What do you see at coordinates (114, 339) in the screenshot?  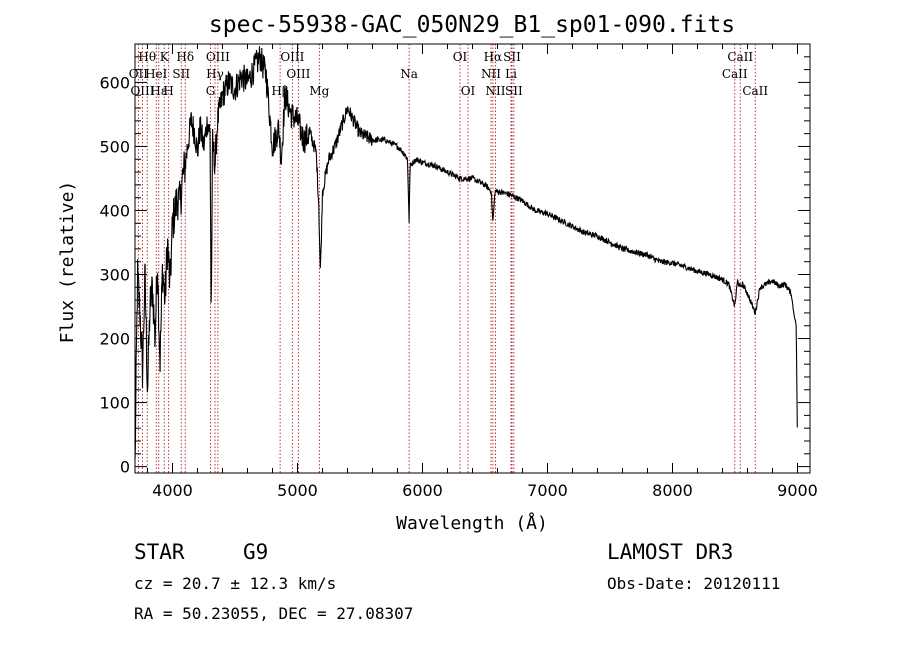 I see `y-tick-label: 200` at bounding box center [114, 339].